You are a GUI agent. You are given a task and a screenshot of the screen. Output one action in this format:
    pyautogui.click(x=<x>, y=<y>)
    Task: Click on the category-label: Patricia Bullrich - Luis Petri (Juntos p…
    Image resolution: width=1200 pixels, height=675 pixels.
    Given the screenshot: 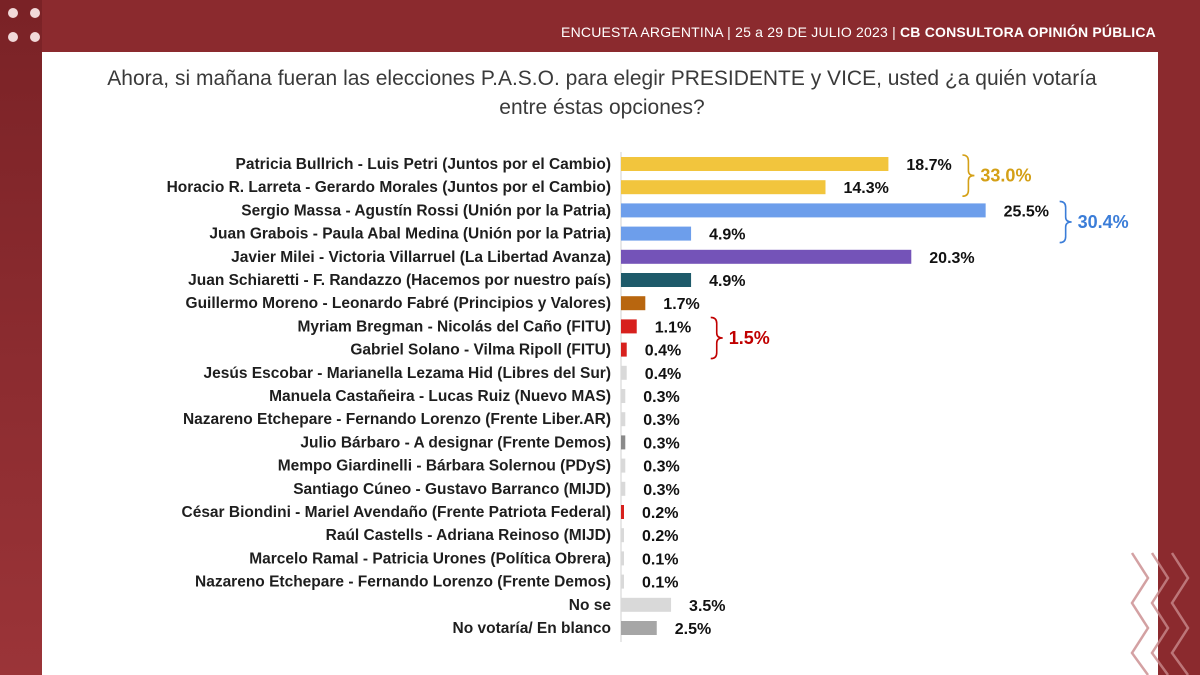 What is the action you would take?
    pyautogui.click(x=423, y=164)
    